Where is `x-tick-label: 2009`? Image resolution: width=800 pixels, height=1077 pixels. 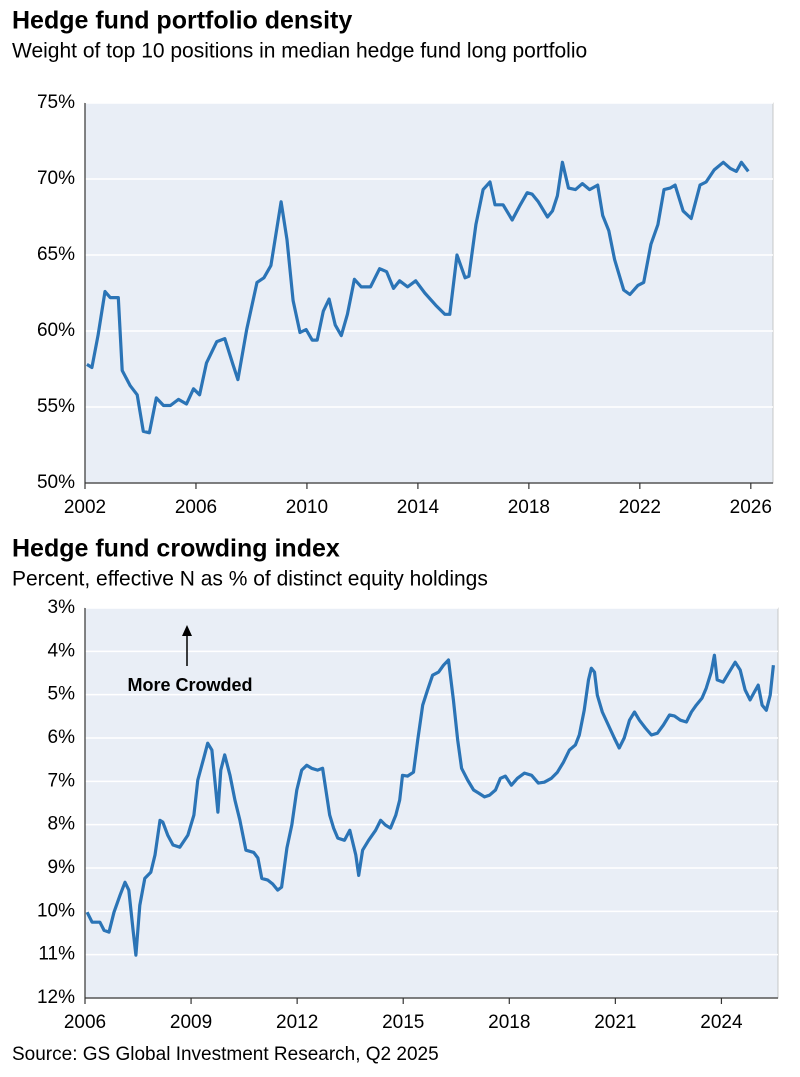 x-tick-label: 2009 is located at coordinates (191, 1022).